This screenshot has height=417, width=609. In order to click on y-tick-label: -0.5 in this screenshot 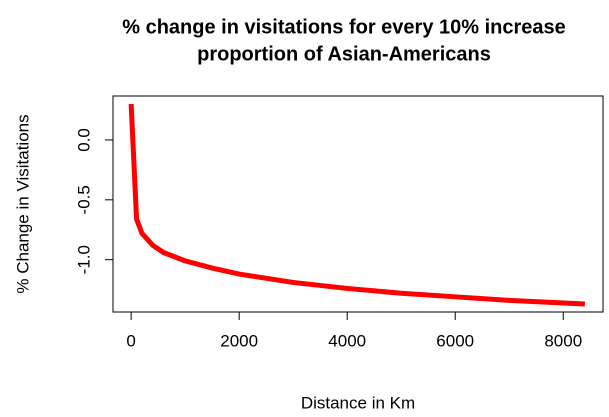, I will do `click(83, 199)`.